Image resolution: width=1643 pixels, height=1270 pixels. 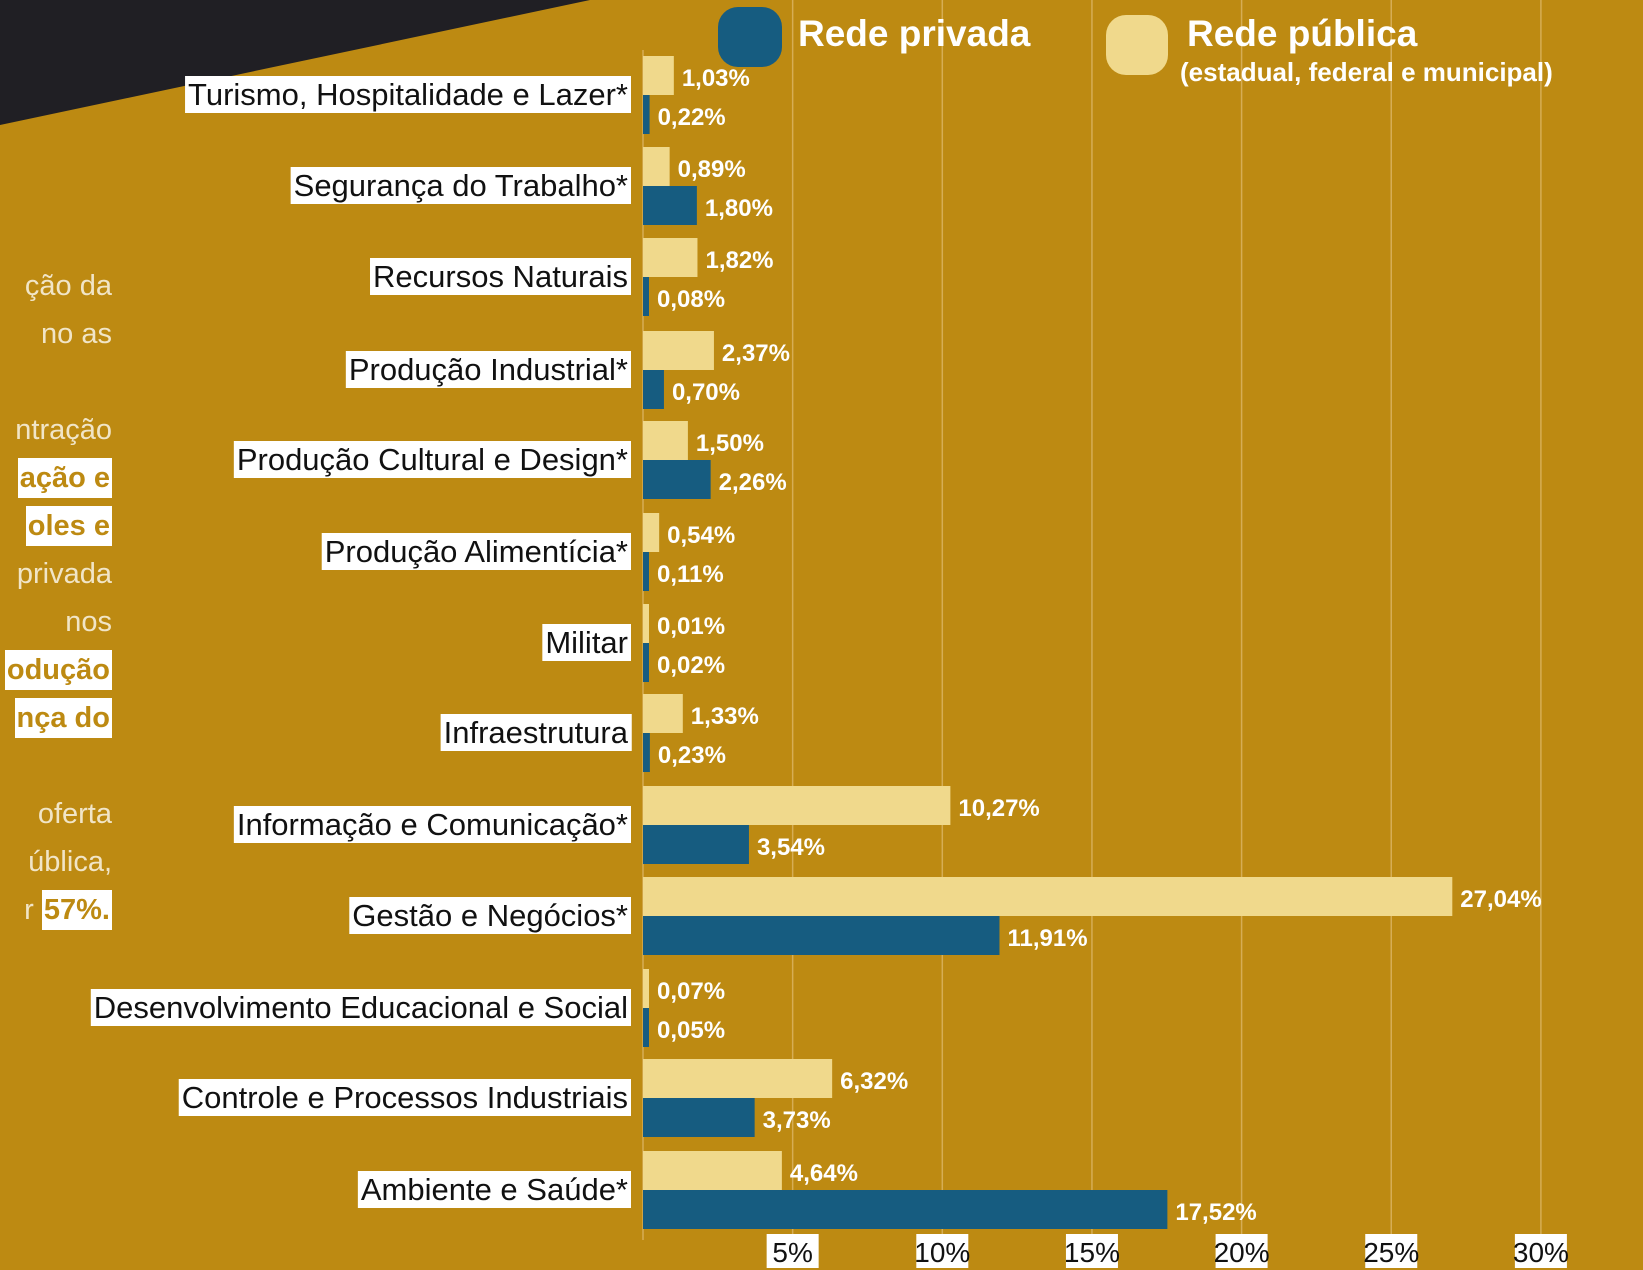 What do you see at coordinates (1215, 1212) in the screenshot?
I see `value-label-privada: 17,52%` at bounding box center [1215, 1212].